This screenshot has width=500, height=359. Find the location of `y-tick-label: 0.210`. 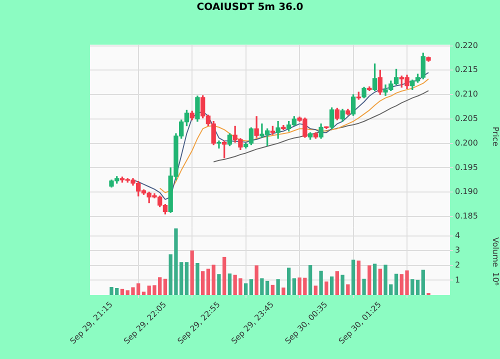

y-tick-label: 0.210 is located at coordinates (466, 94).